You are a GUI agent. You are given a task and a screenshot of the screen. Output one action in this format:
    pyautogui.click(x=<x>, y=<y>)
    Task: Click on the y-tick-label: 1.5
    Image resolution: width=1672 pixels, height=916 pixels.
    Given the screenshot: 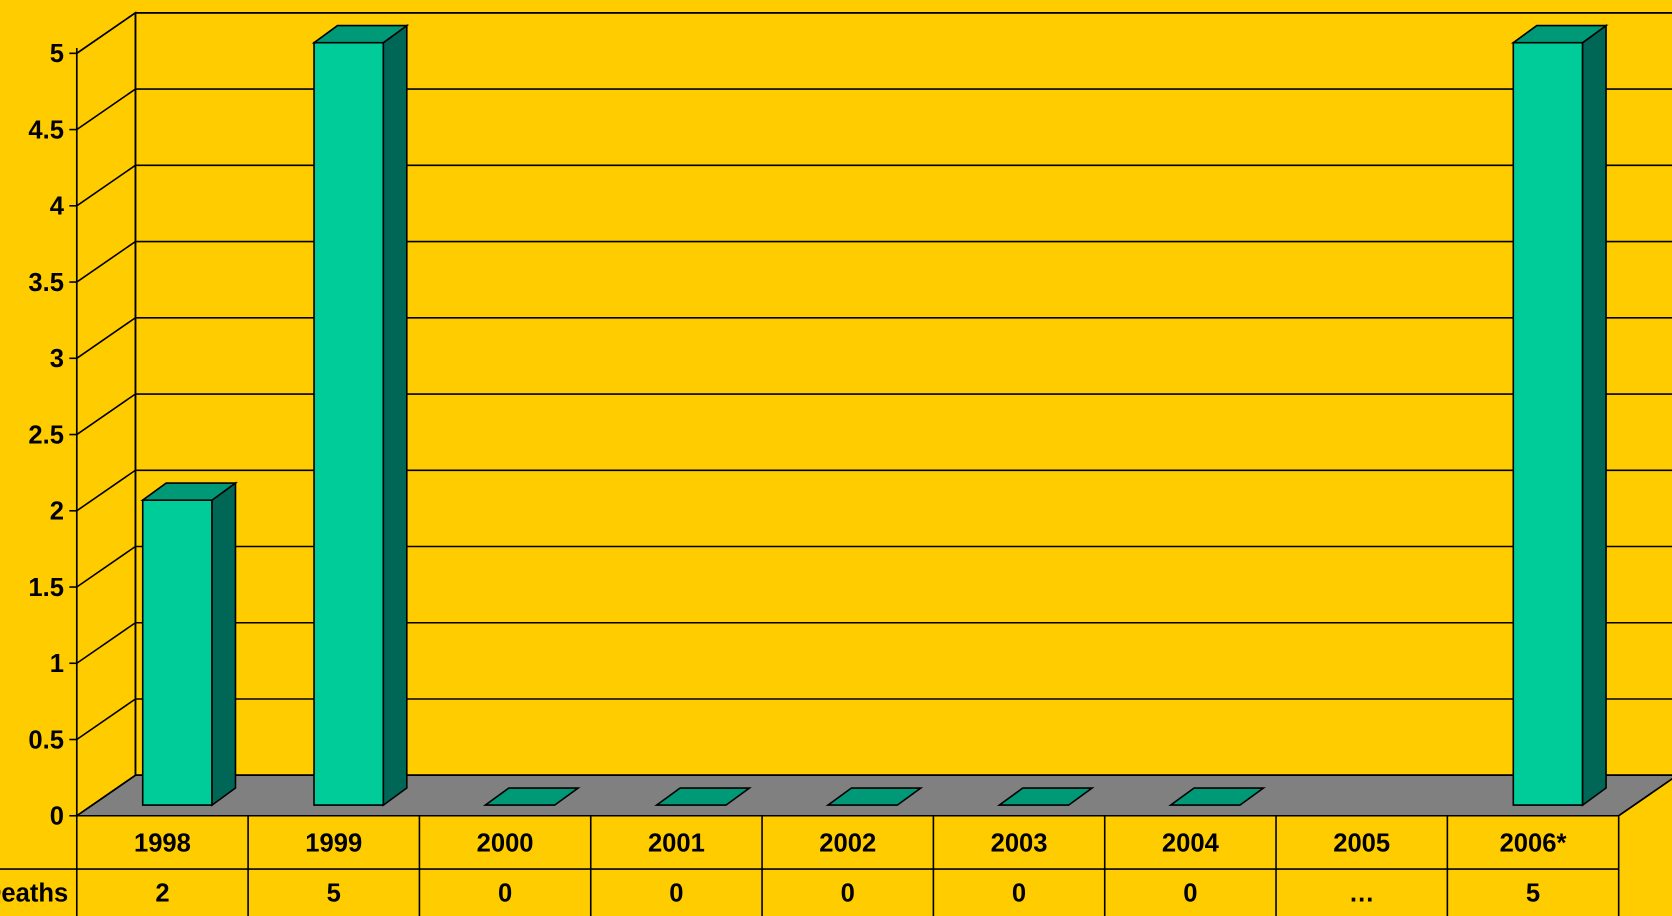 What is the action you would take?
    pyautogui.click(x=46, y=588)
    